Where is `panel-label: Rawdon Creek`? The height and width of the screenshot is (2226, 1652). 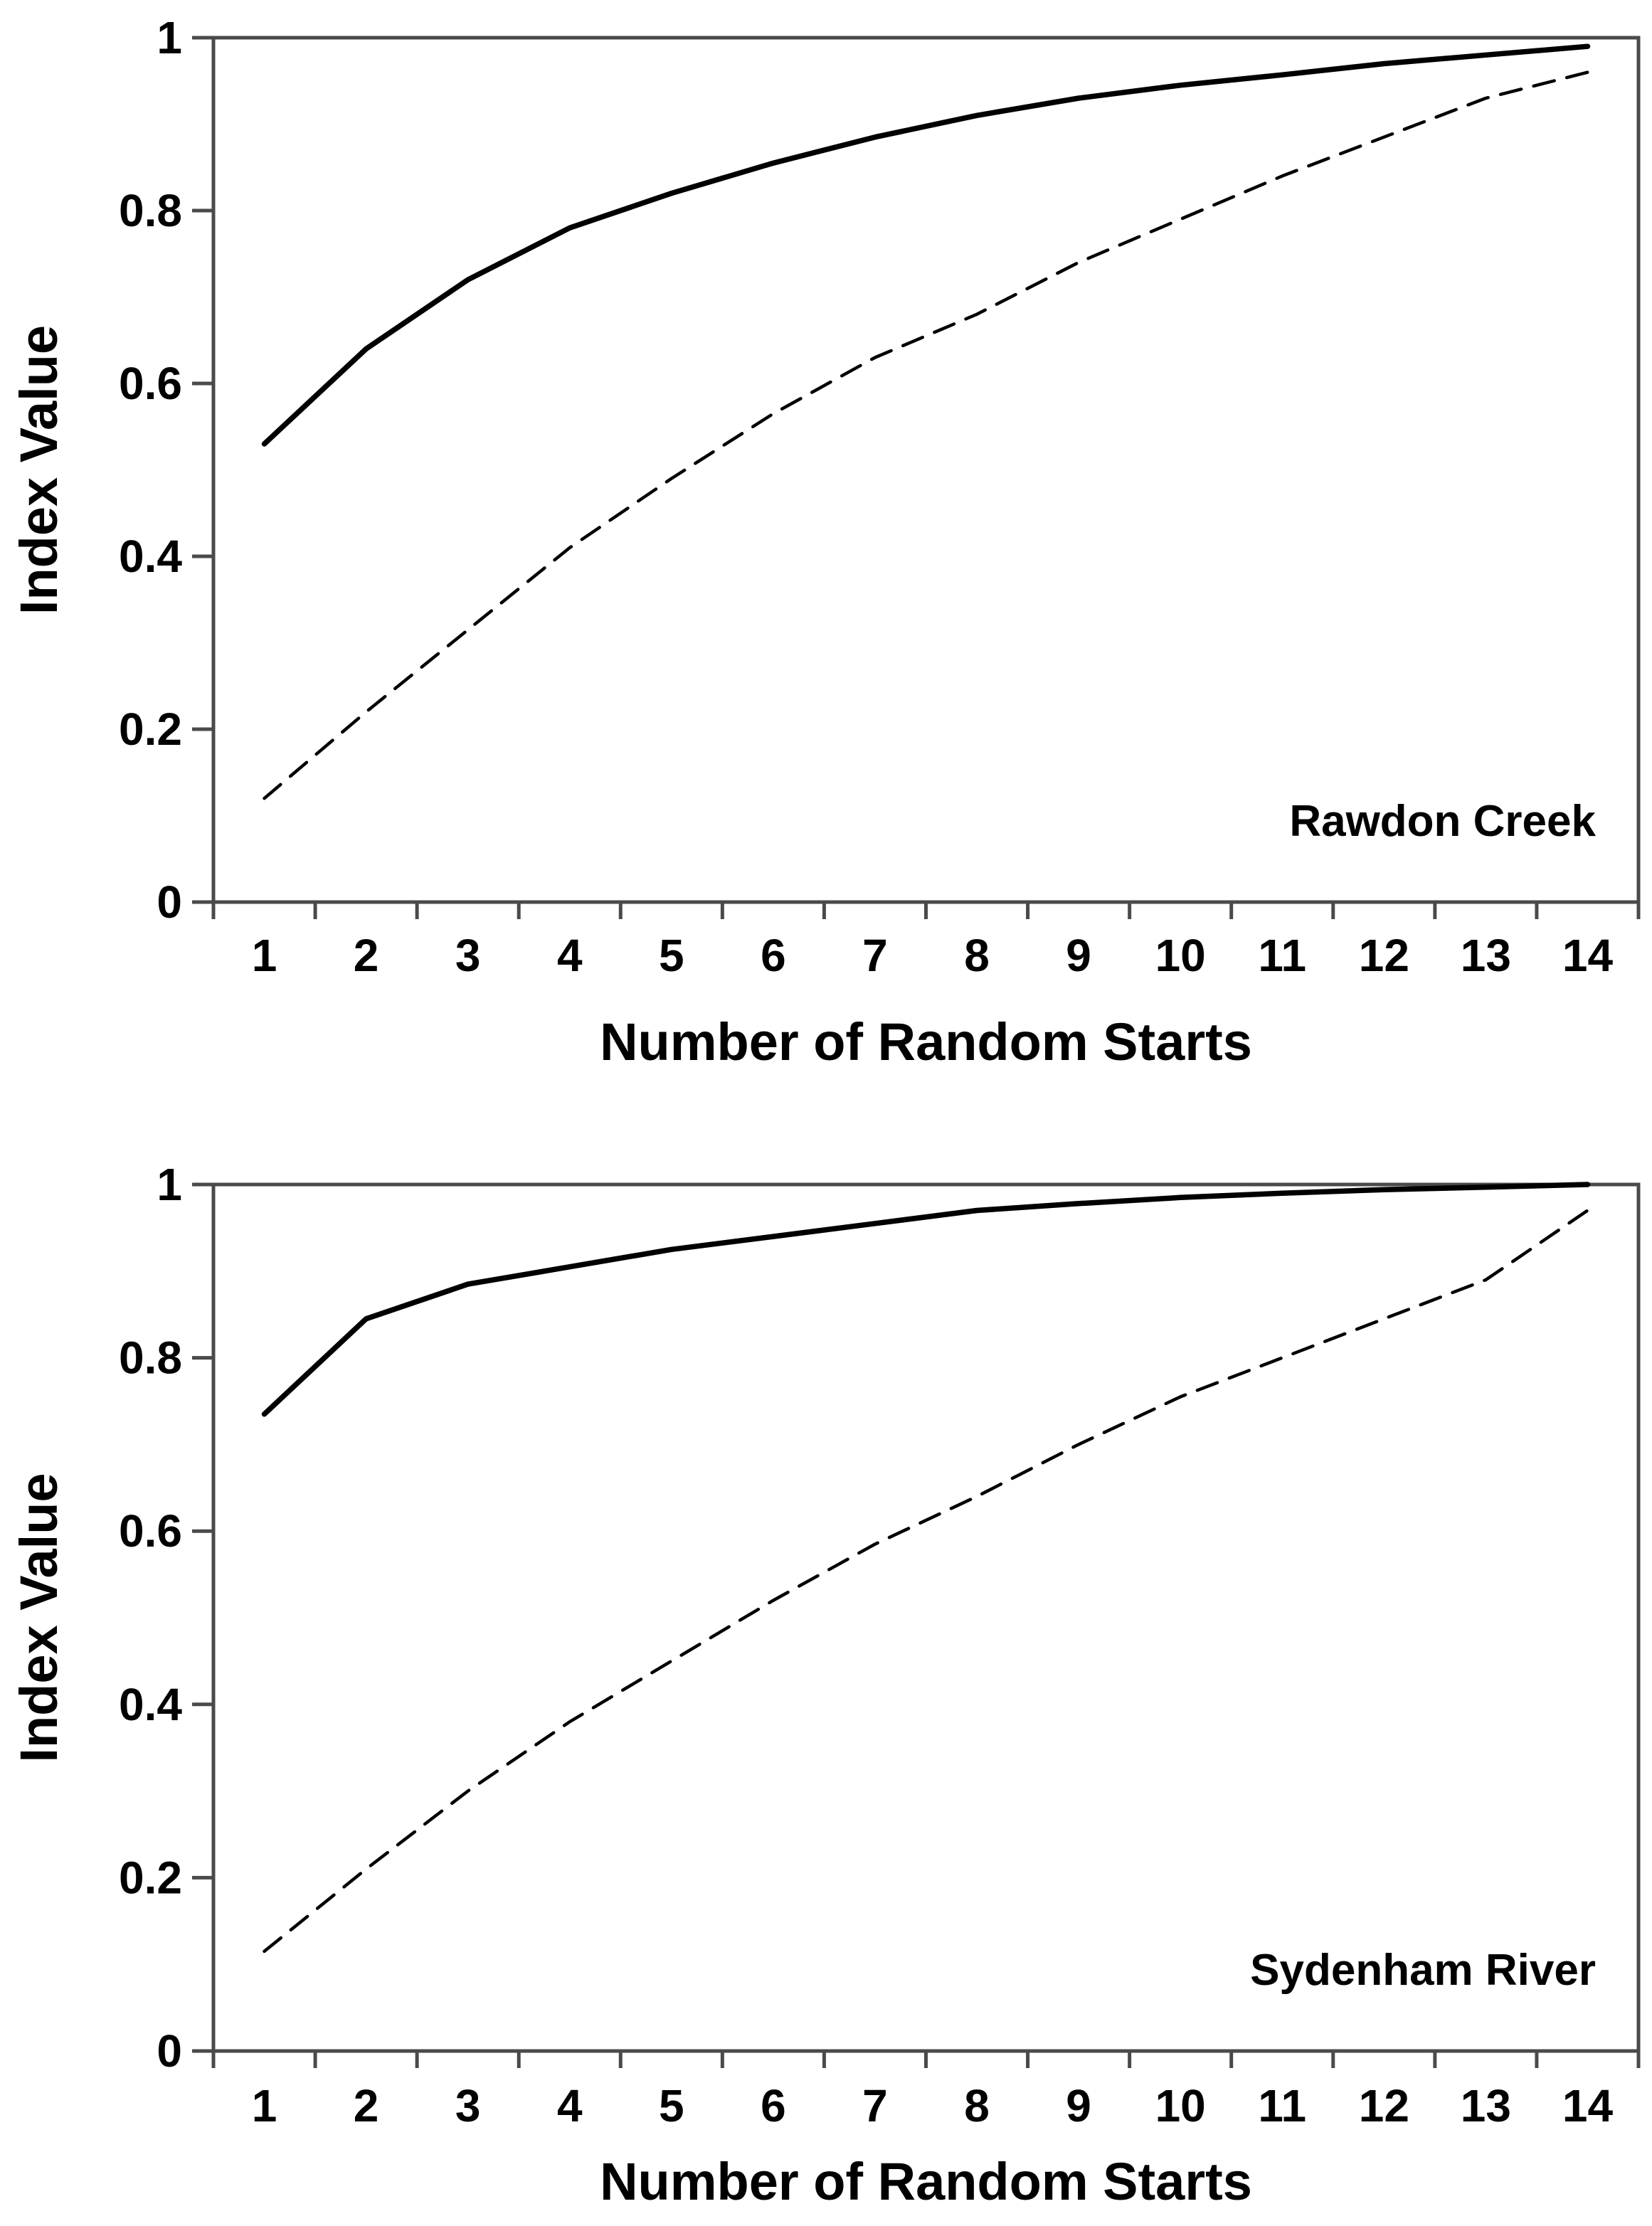
panel-label: Rawdon Creek is located at coordinates (1442, 821).